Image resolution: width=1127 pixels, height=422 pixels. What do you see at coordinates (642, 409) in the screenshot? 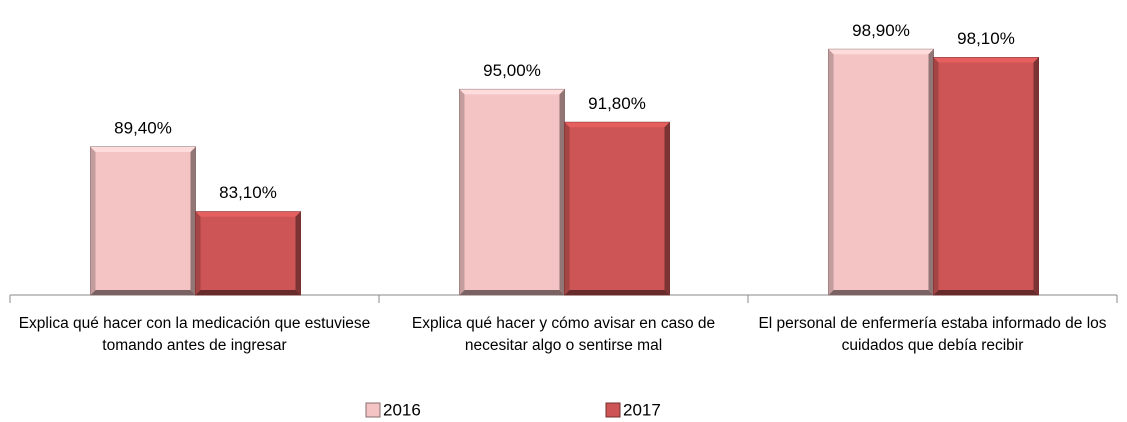
I see `legend-label: 2017` at bounding box center [642, 409].